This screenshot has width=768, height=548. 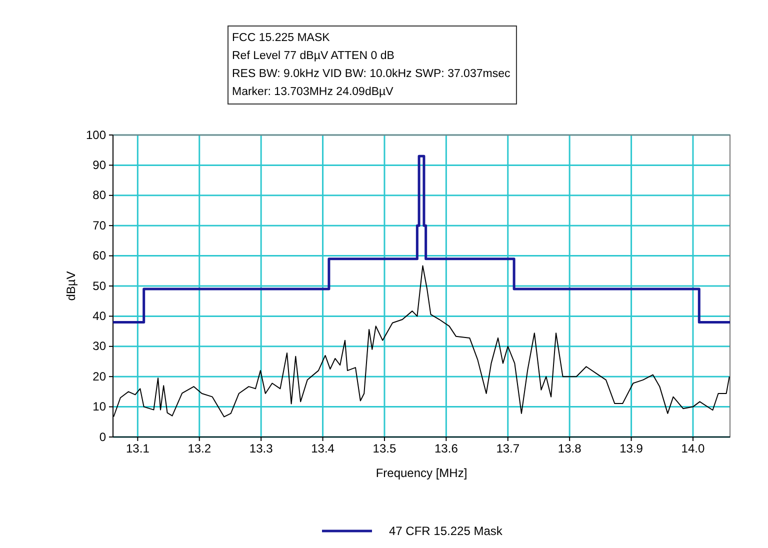 What do you see at coordinates (446, 449) in the screenshot?
I see `x-tick-label: 13.6` at bounding box center [446, 449].